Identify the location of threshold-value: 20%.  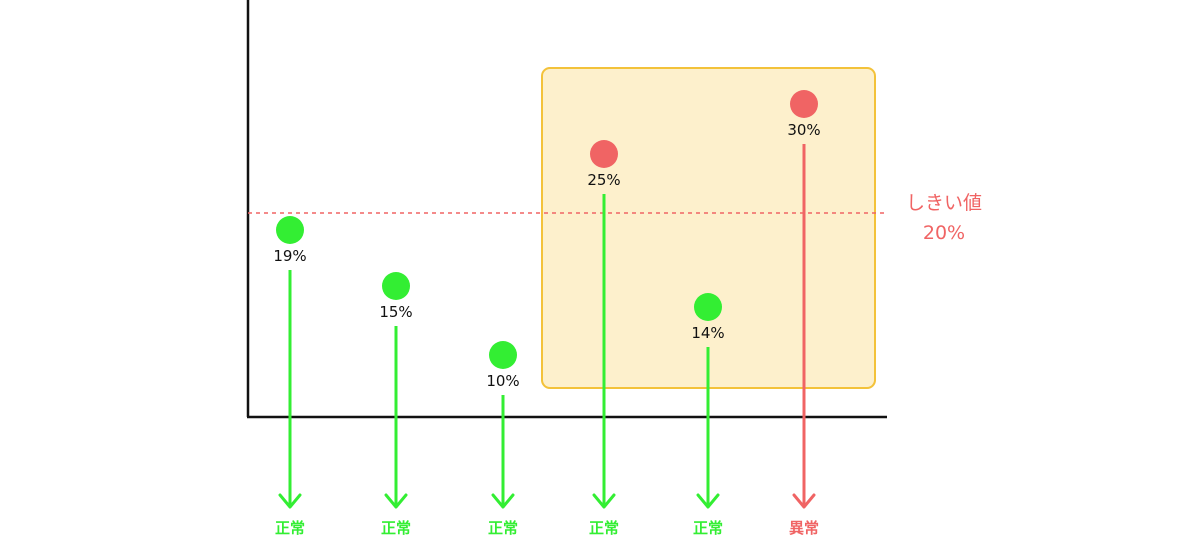
(944, 233).